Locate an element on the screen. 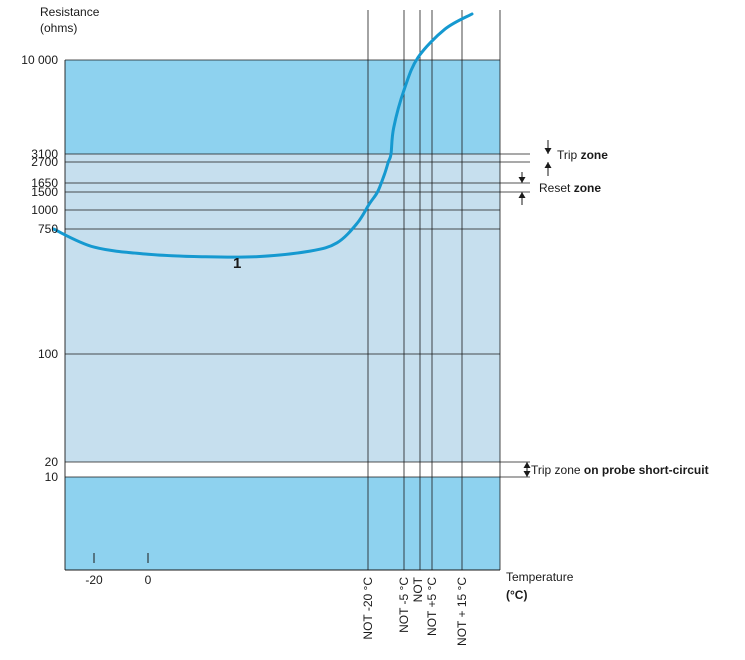  y-tick-label-9: 10 is located at coordinates (52, 477).